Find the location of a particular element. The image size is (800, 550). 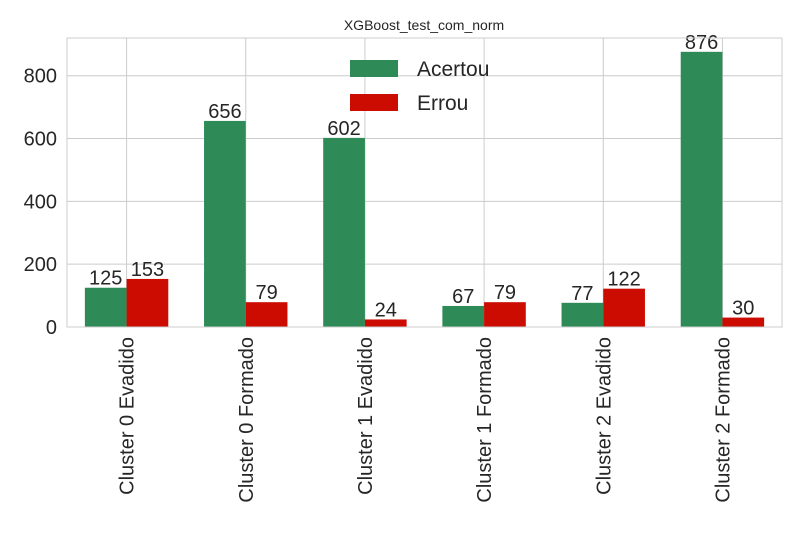

chart-title: XGBoost_test_com_norm is located at coordinates (424, 25).